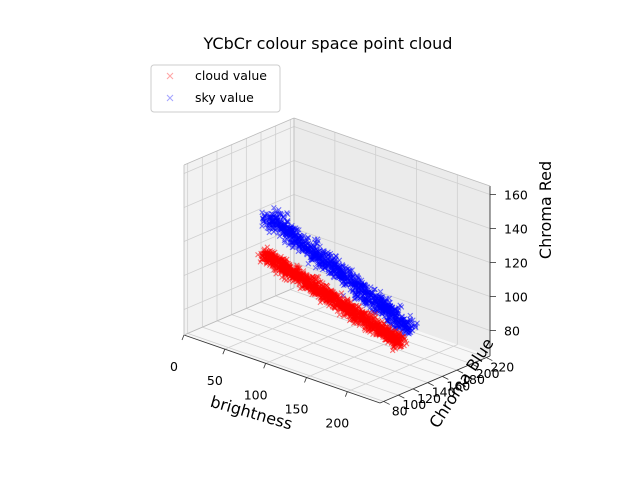 This screenshot has height=480, width=640. I want to click on y-tick-label: 80, so click(400, 410).